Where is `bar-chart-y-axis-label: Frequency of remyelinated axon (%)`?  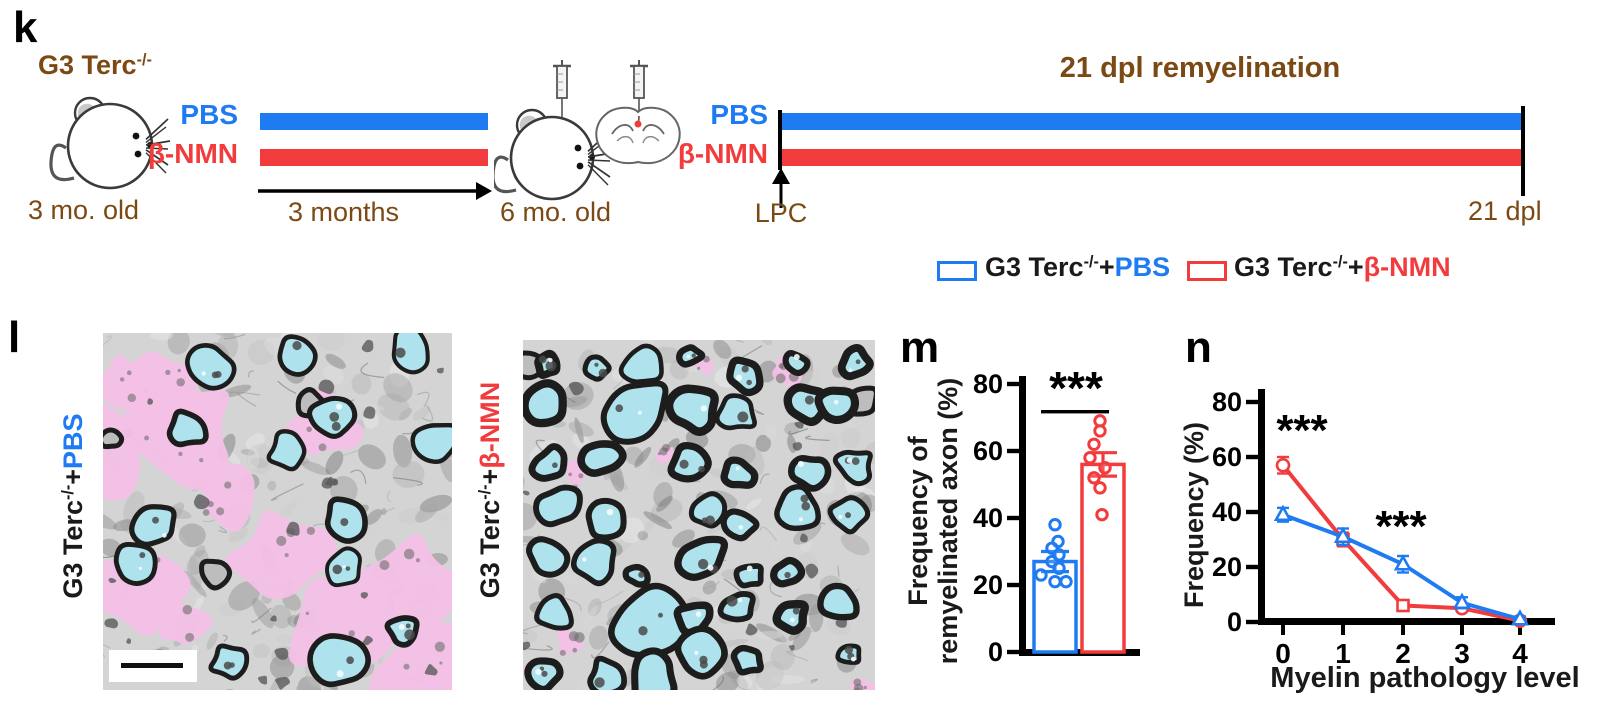 bar-chart-y-axis-label: Frequency of remyelinated axon (%) is located at coordinates (933, 521).